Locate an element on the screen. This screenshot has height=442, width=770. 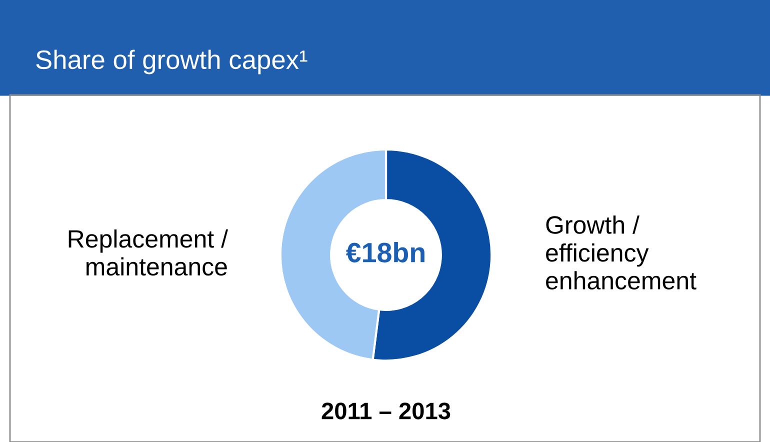
text: 2011 – 2013 is located at coordinates (386, 411).